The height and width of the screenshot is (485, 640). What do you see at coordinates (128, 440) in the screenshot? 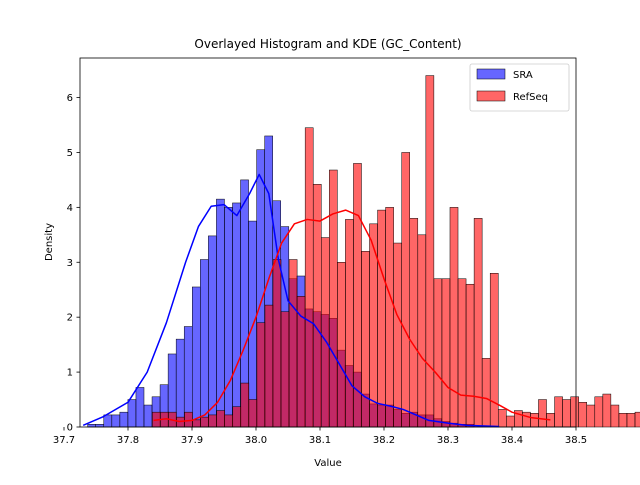
I see `x-tick-label-1: 37.8` at bounding box center [128, 440].